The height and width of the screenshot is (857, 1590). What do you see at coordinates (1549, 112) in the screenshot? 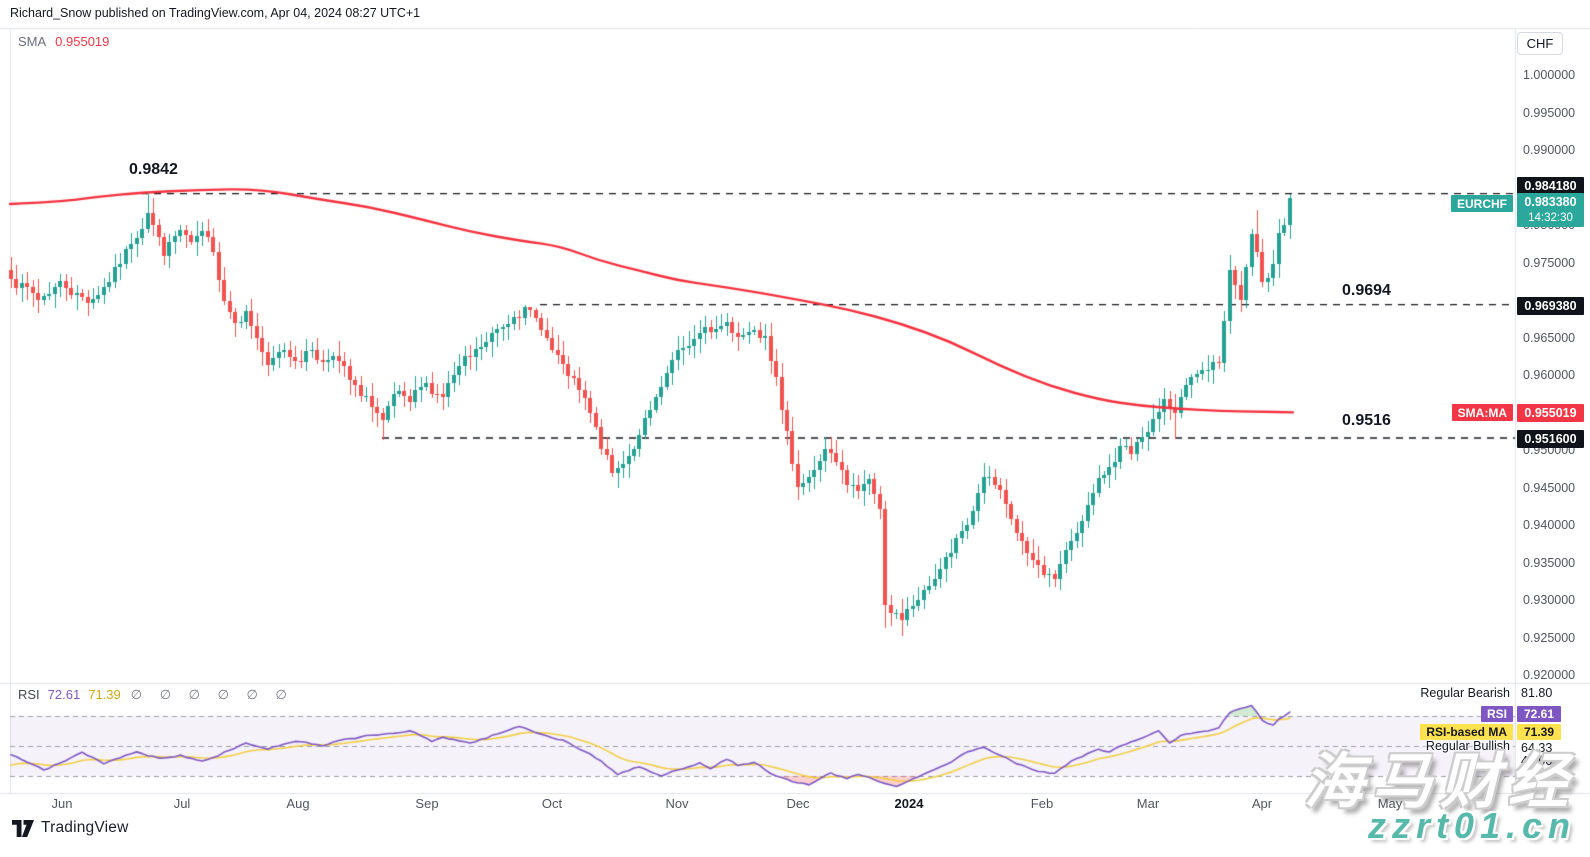
I see `price-tick: 0.995000` at bounding box center [1549, 112].